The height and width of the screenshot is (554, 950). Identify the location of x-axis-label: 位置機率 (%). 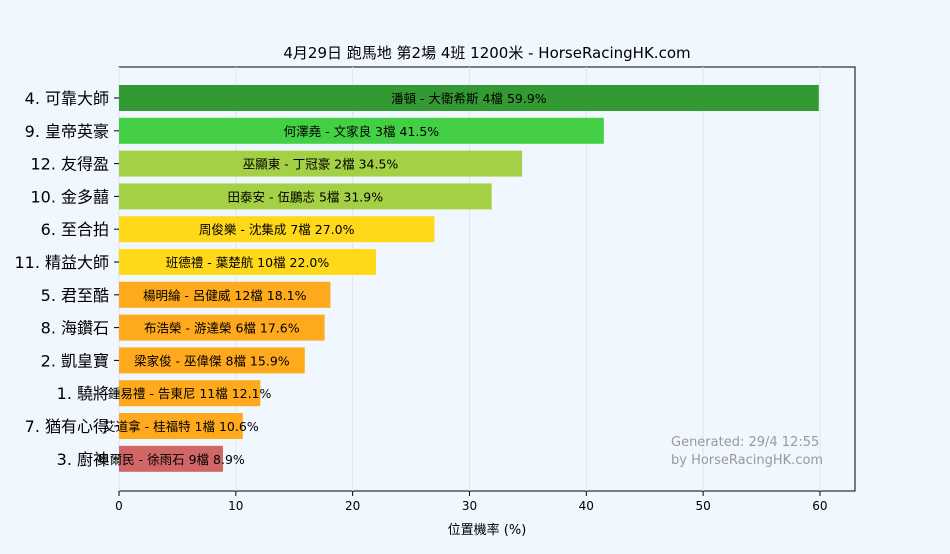
(487, 530).